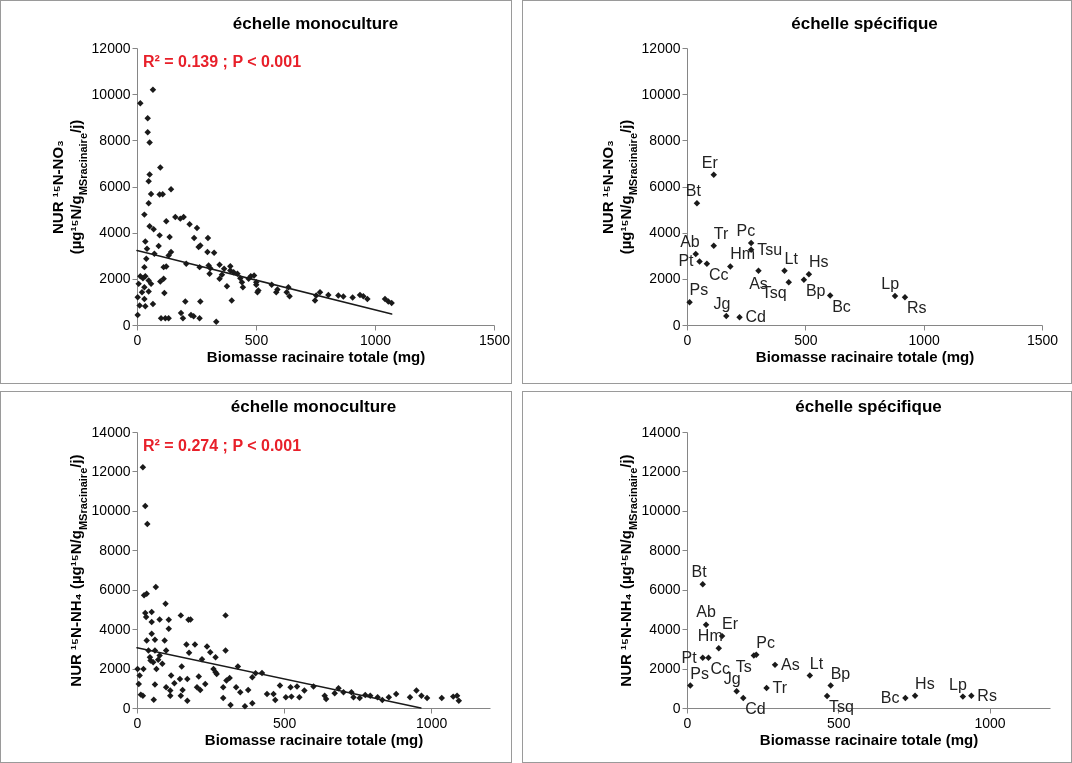 The width and height of the screenshot is (1072, 763). I want to click on annotation: Ab, so click(706, 611).